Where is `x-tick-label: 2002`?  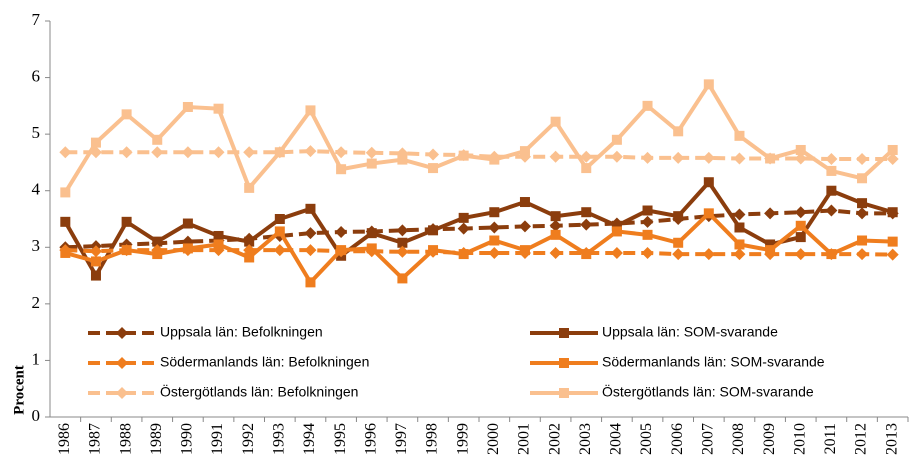
x-tick-label: 2002 is located at coordinates (554, 439).